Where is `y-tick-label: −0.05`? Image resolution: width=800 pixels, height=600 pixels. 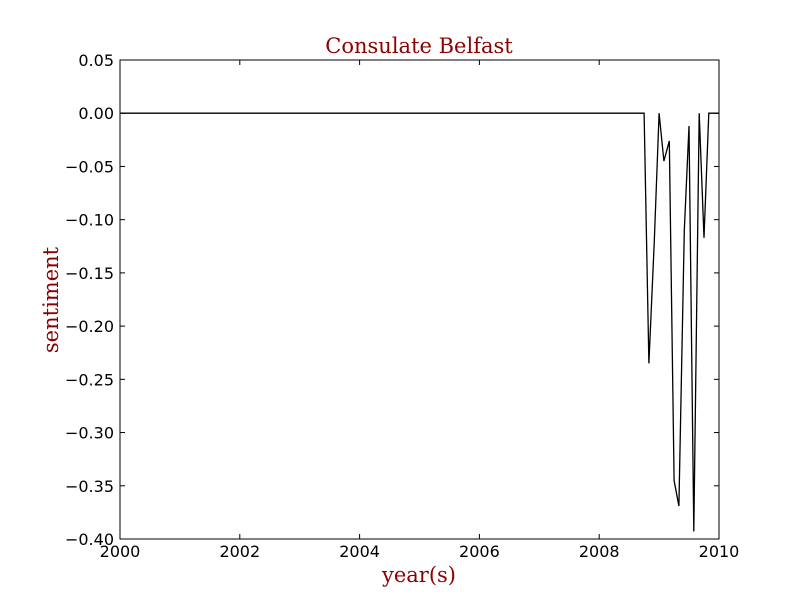 y-tick-label: −0.05 is located at coordinates (89, 166).